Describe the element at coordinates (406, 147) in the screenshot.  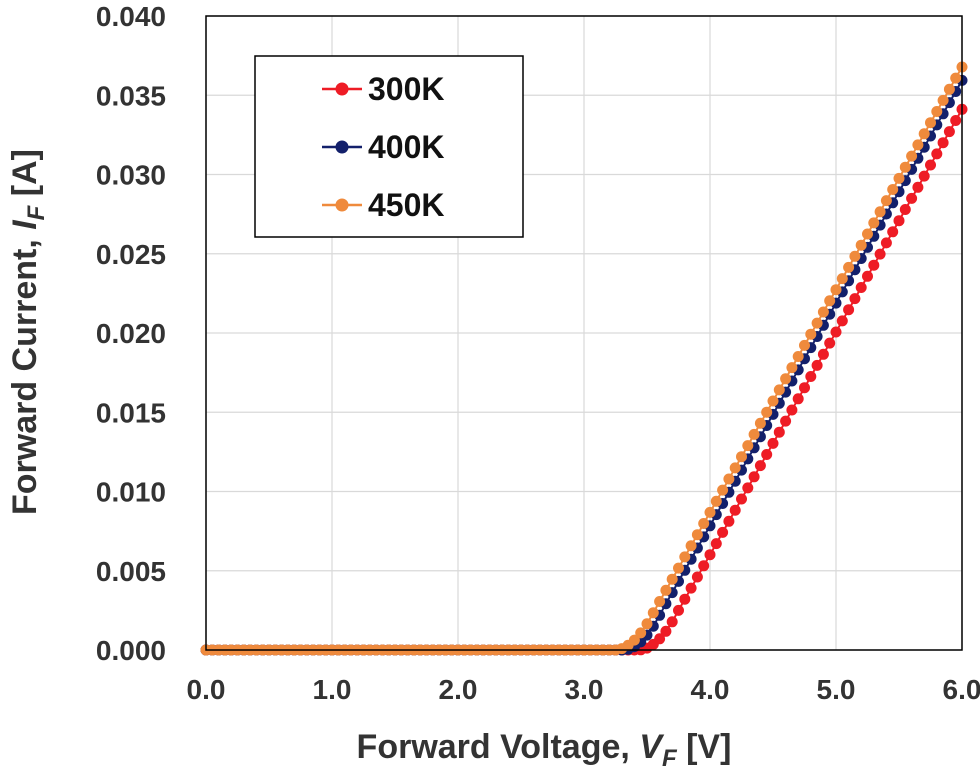
I see `legend-label: 400K` at that location.